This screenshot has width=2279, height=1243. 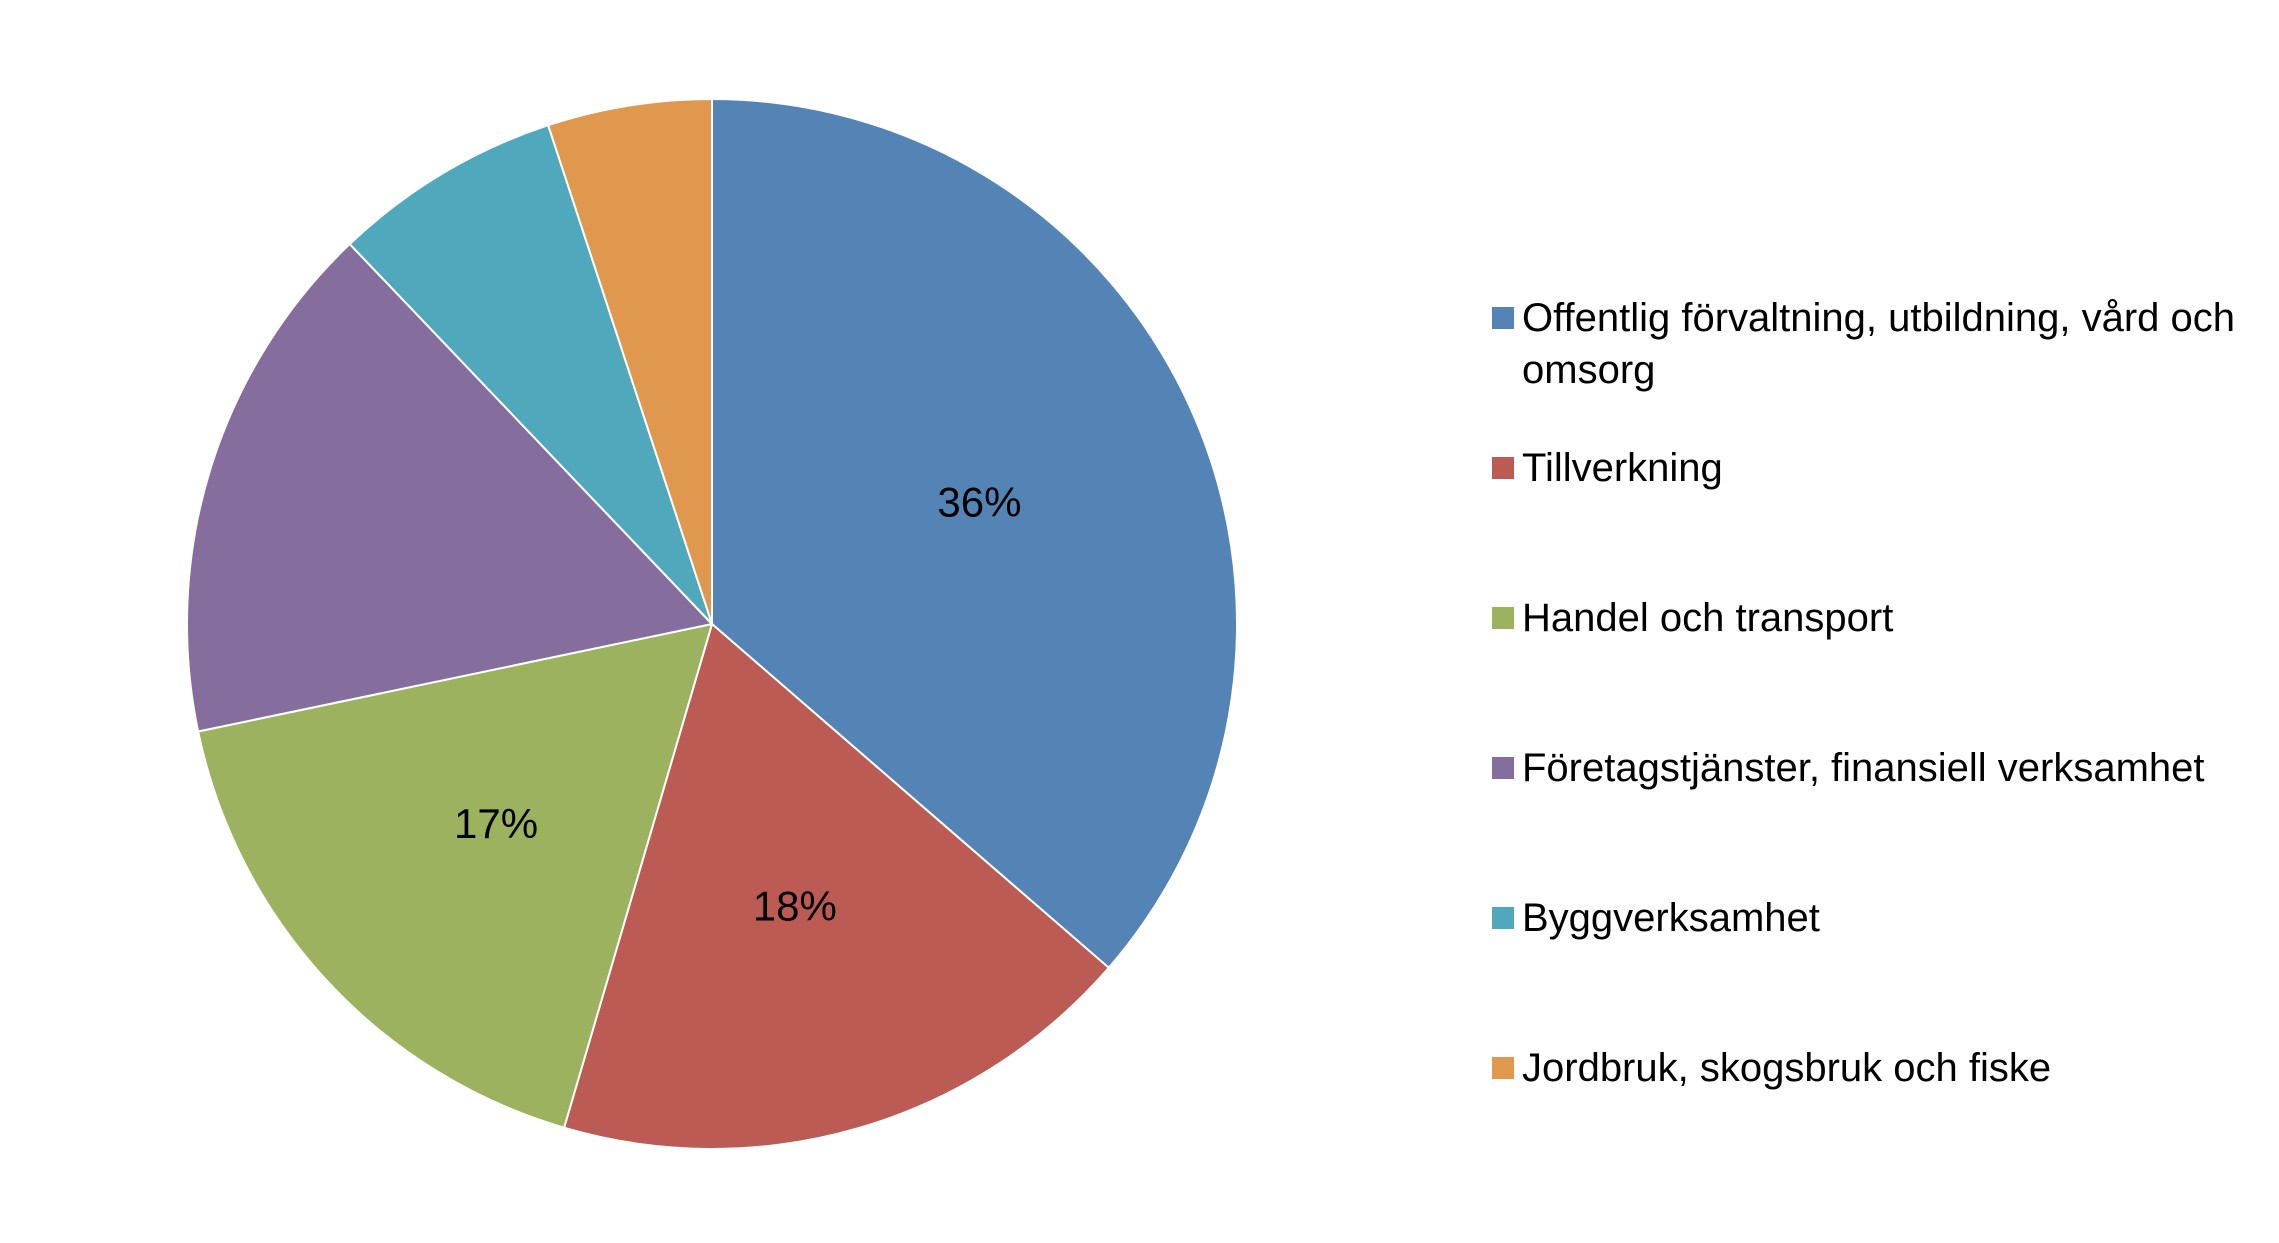 I want to click on legend-label-foretagstjanster-finansiell-verksamhet: Företagstjänster, finansiell verksamhet, so click(x=1863, y=768).